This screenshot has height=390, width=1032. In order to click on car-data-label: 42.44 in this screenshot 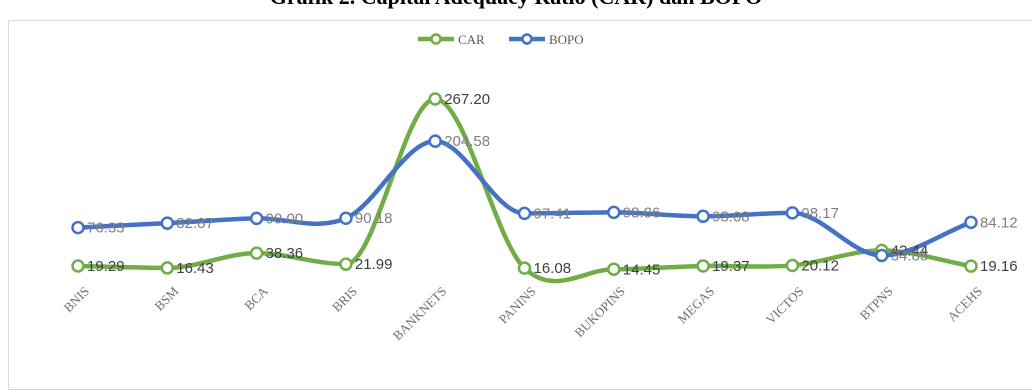, I will do `click(910, 250)`.